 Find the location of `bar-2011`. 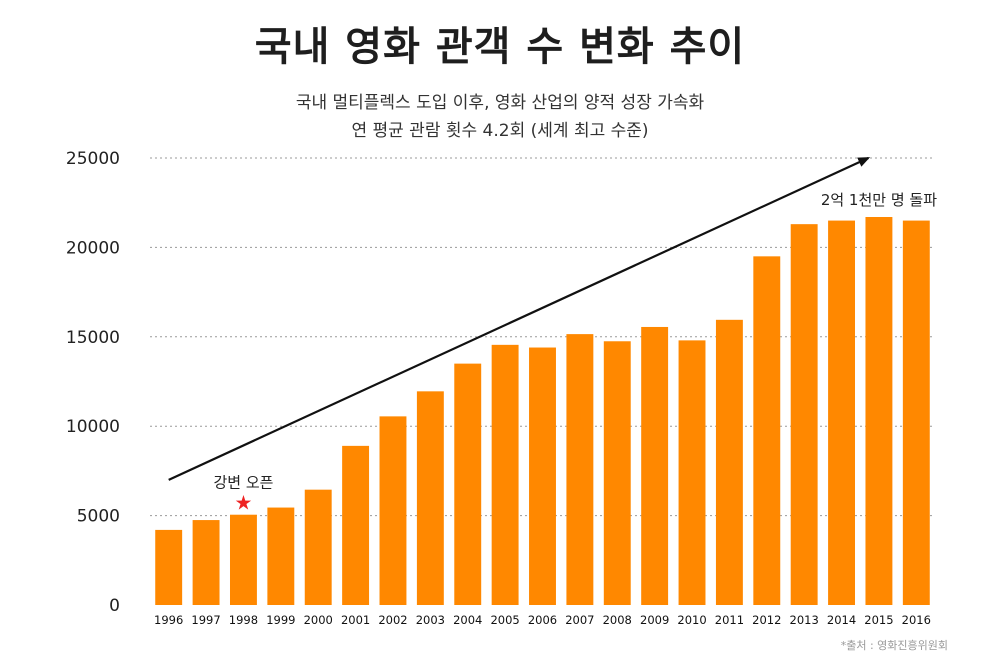

bar-2011 is located at coordinates (729, 462).